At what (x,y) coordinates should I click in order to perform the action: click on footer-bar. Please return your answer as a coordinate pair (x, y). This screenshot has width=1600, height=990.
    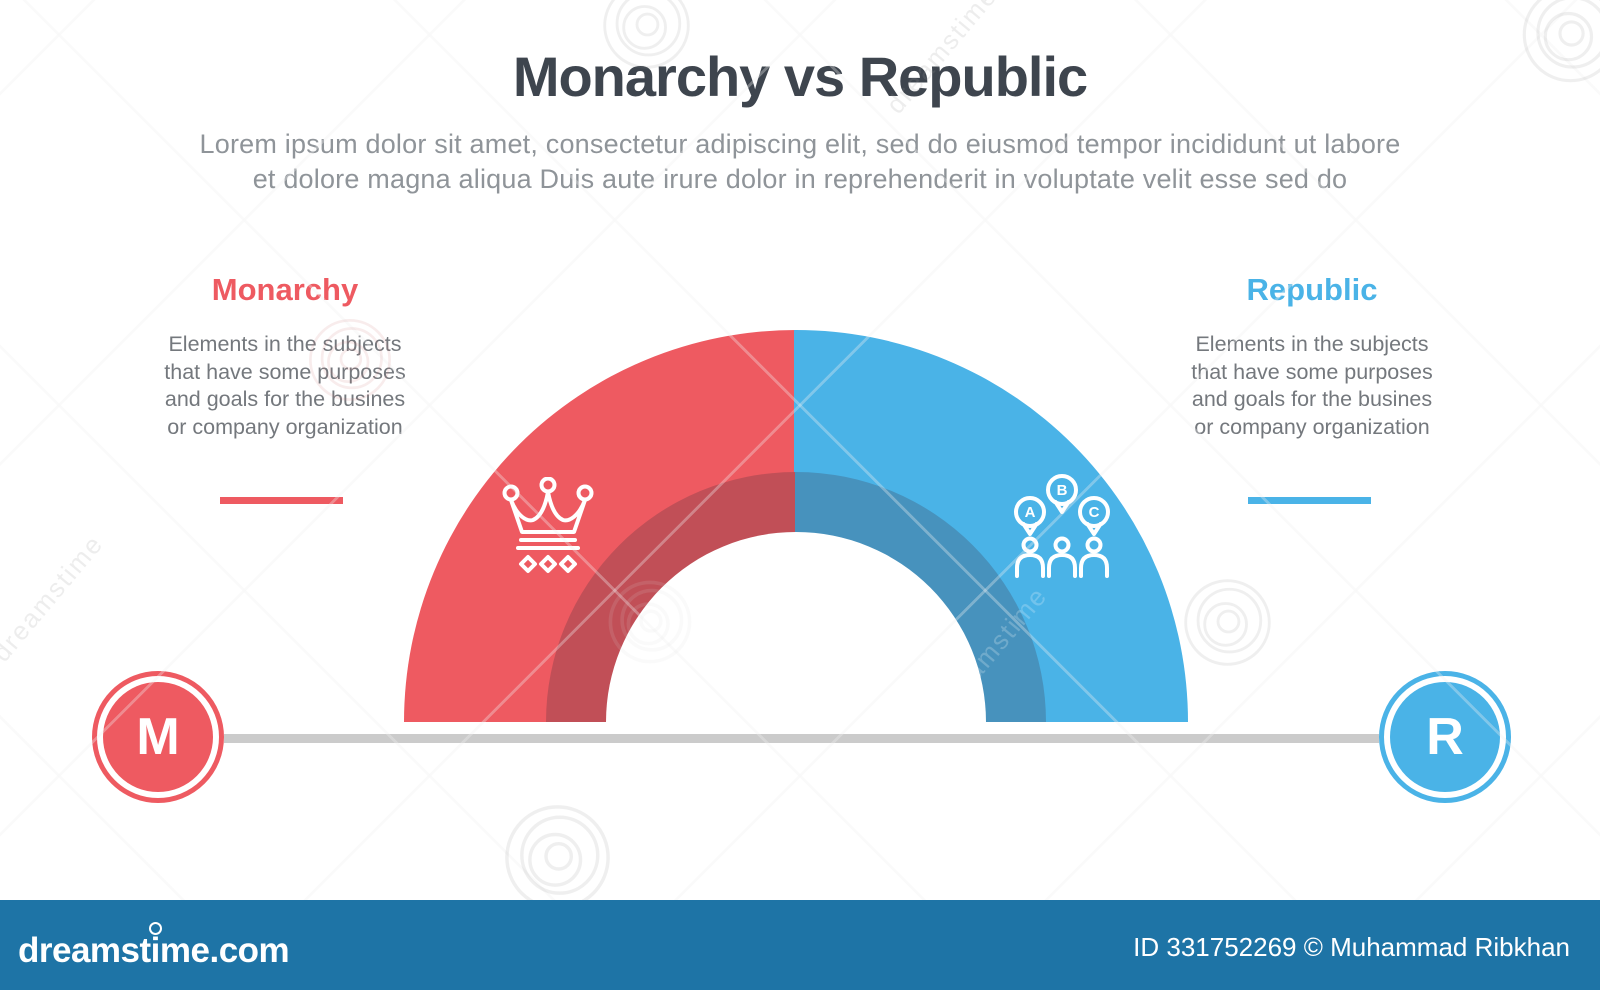
    Looking at the image, I should click on (800, 945).